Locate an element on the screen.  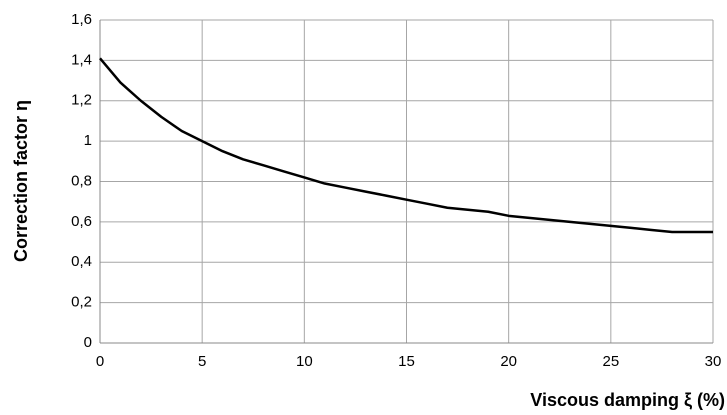
x-tick-label: 20 is located at coordinates (508, 361).